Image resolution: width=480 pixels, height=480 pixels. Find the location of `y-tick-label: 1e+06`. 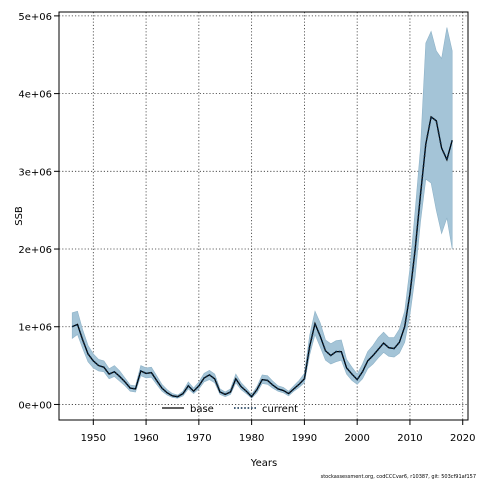

y-tick-label: 1e+06 is located at coordinates (35, 328).